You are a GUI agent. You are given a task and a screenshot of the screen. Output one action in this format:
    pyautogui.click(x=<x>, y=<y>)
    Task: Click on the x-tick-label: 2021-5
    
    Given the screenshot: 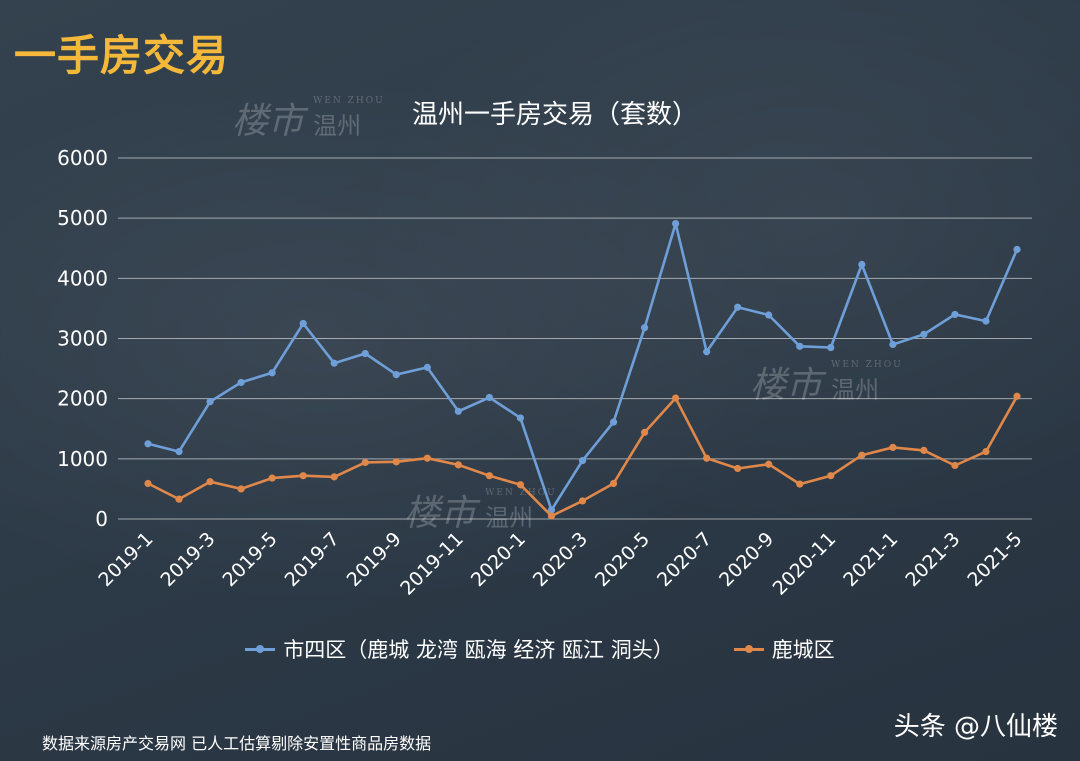 What is the action you would take?
    pyautogui.click(x=994, y=559)
    